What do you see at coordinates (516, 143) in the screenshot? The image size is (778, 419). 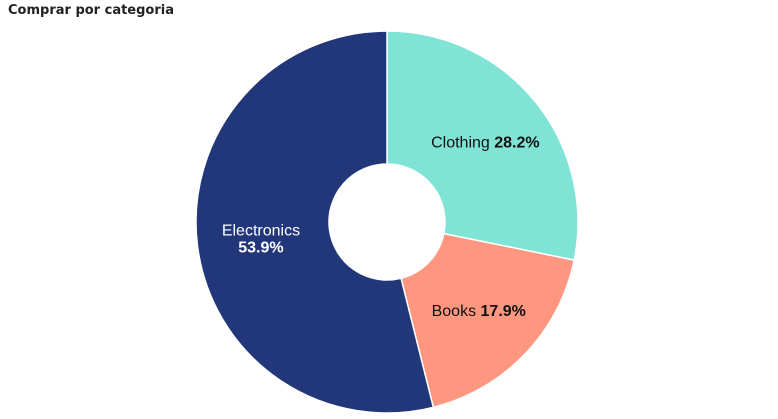 I see `slice-percent-value: 28.2%` at bounding box center [516, 143].